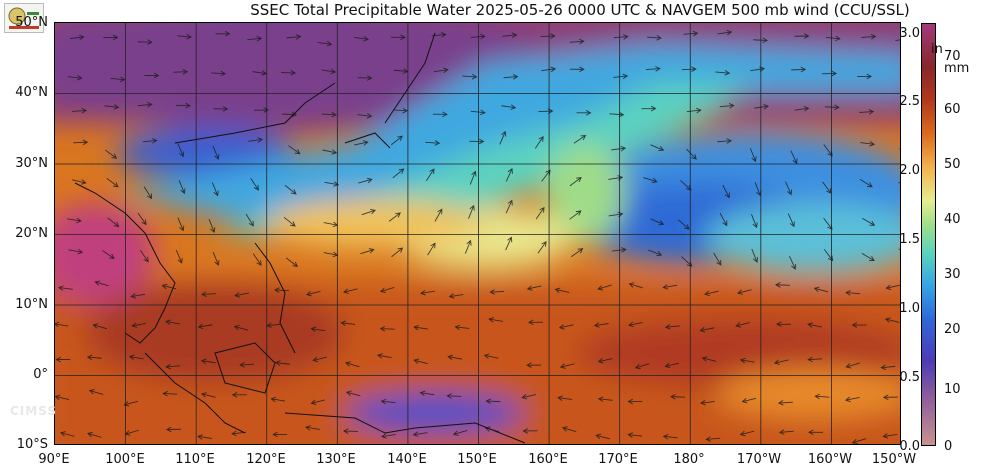 The width and height of the screenshot is (1000, 470). I want to click on lon-label-110e: 110°E, so click(195, 459).